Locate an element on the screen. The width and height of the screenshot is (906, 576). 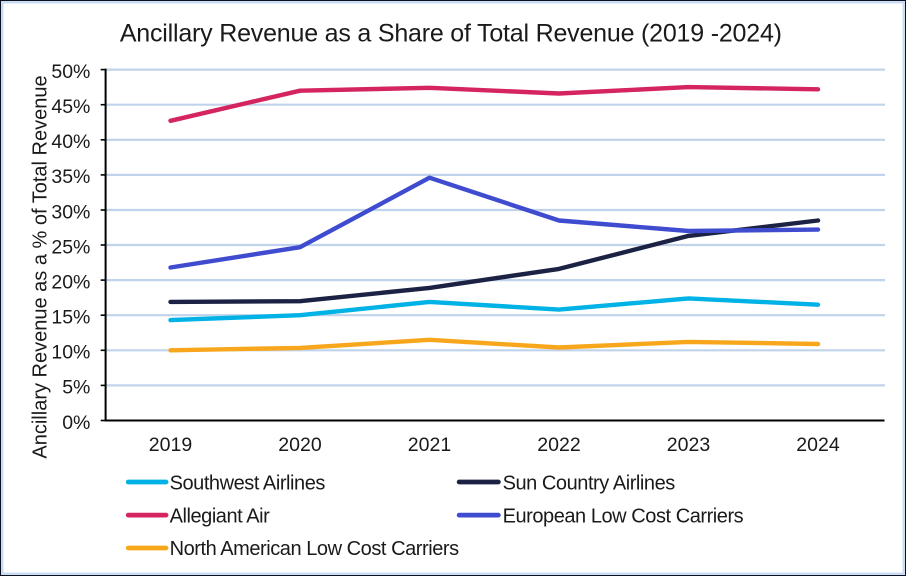
svg-text: 15% is located at coordinates (70, 318).